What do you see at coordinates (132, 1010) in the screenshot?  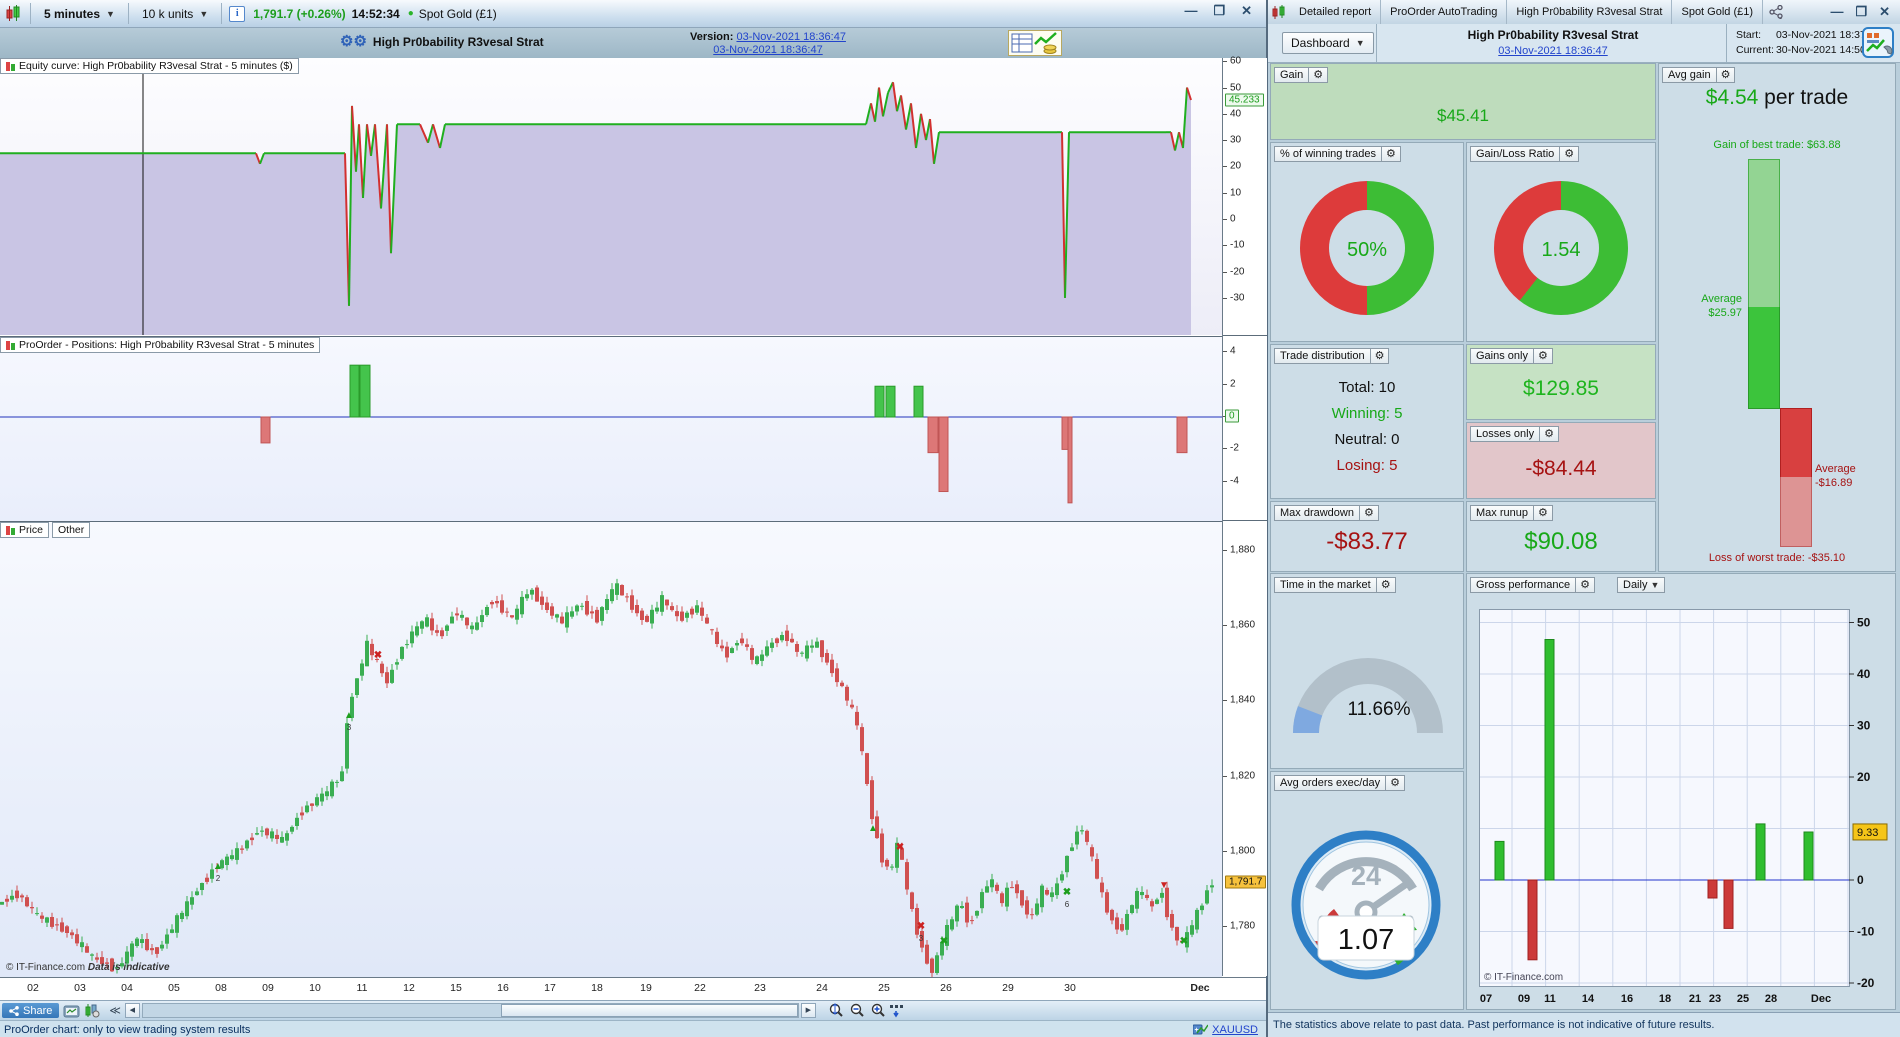 I see `scroll-left-button: ◀` at bounding box center [132, 1010].